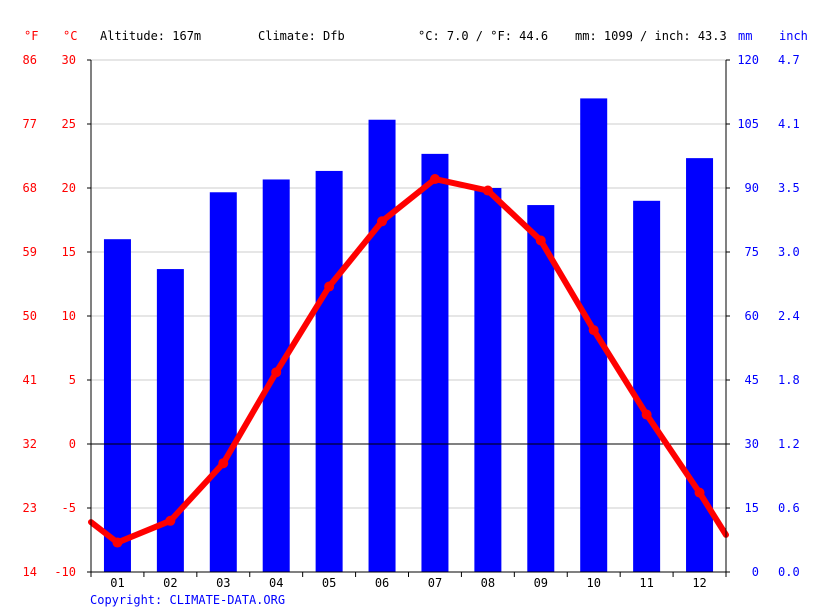 The image size is (815, 611). What do you see at coordinates (699, 583) in the screenshot?
I see `month-label: 12` at bounding box center [699, 583].